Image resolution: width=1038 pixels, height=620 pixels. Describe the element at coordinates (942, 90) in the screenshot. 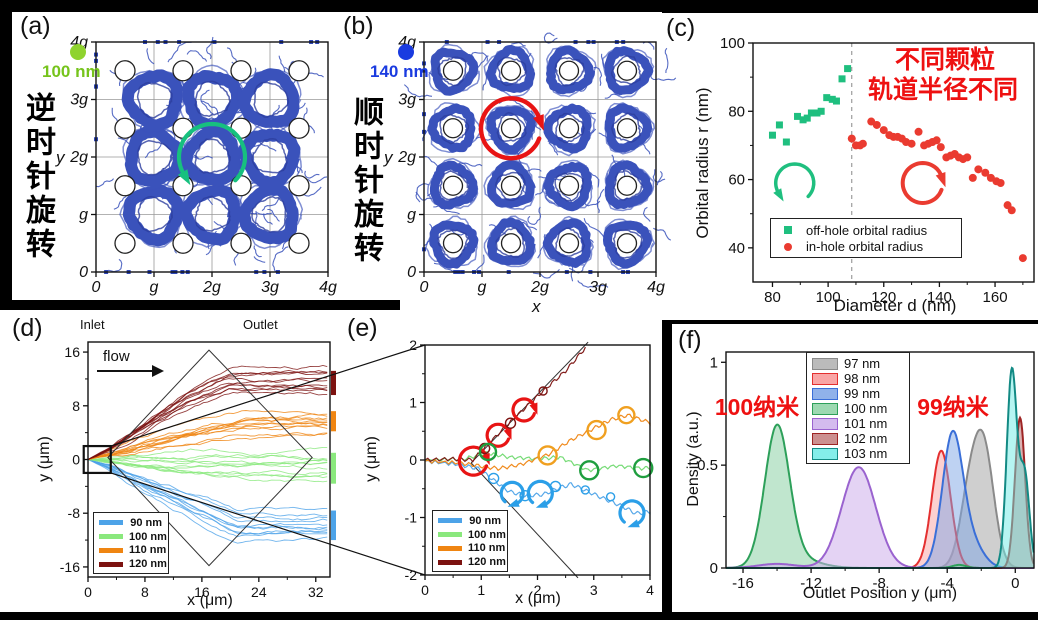

I see `panel-c-annotation-line2: 轨道半径不同` at that location.